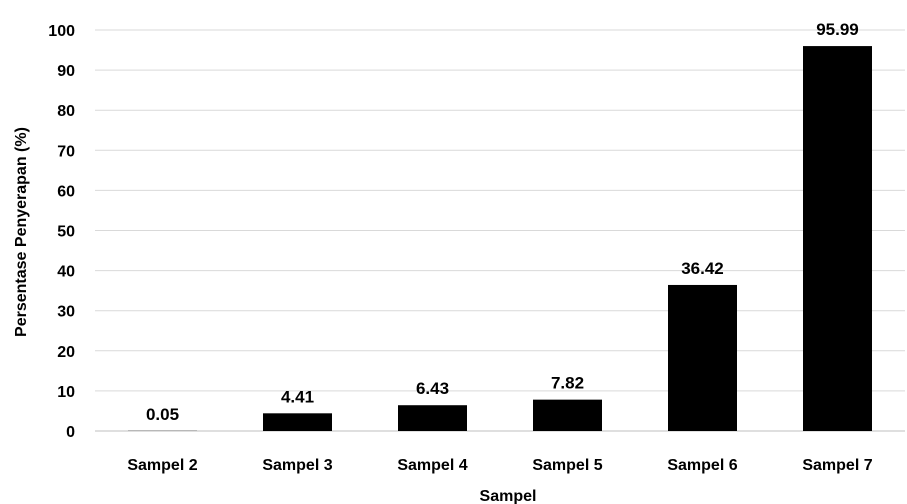 The image size is (907, 504). I want to click on data-label: 4.41, so click(297, 396).